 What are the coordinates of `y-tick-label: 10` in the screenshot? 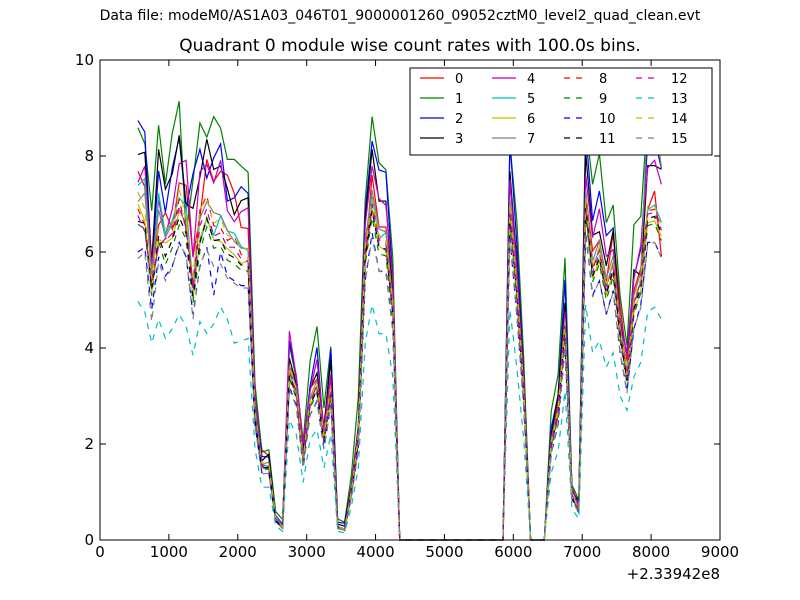 It's located at (84, 60).